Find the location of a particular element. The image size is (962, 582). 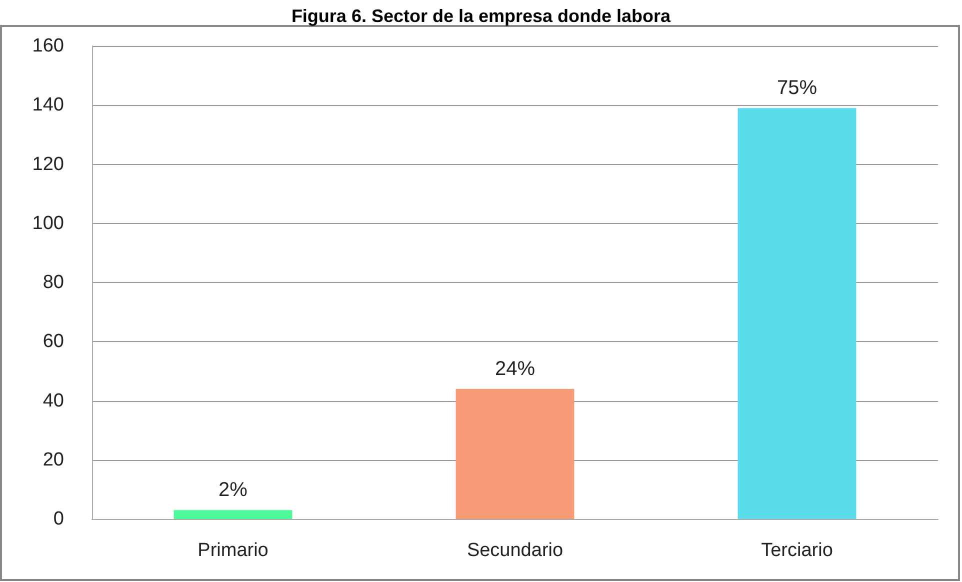

y-tick-label: 120 is located at coordinates (48, 164).